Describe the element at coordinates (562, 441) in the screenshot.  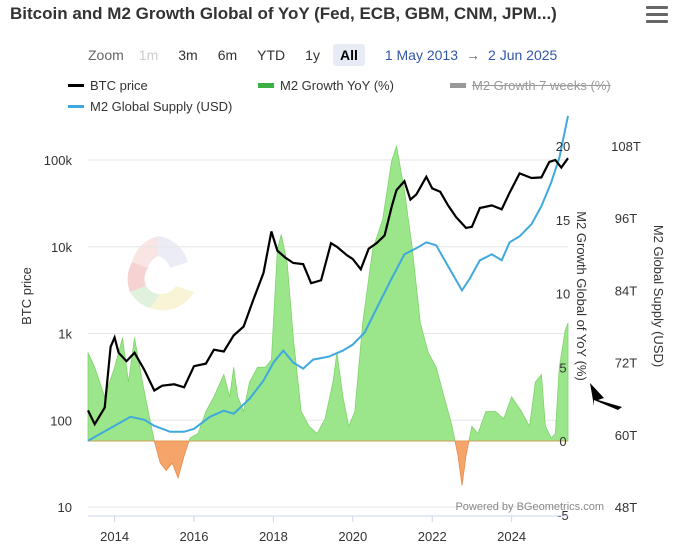
I see `growth-axis-tick-label: 0` at that location.